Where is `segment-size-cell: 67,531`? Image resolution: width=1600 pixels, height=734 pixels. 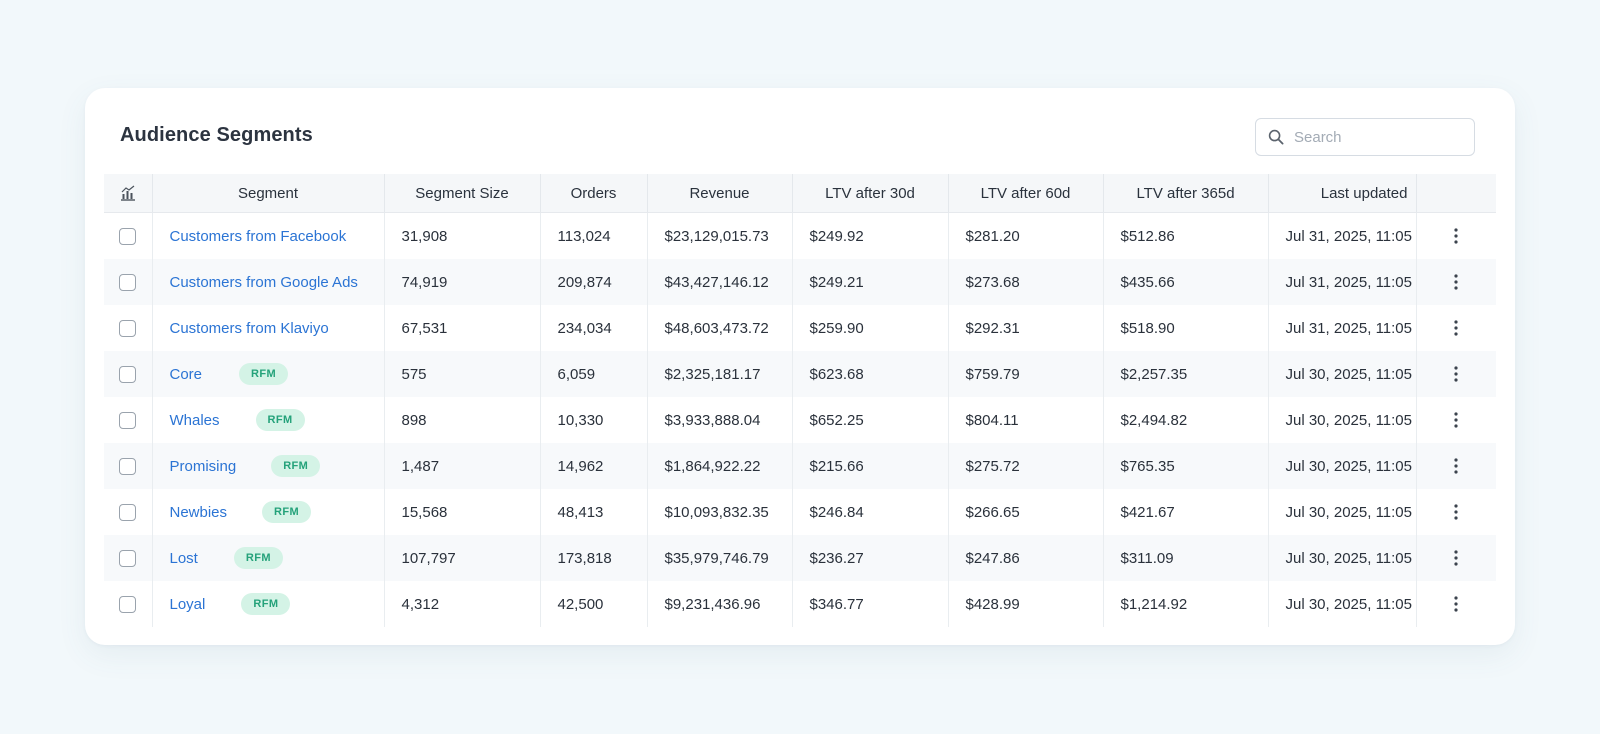
segment-size-cell: 67,531 is located at coordinates (461, 328).